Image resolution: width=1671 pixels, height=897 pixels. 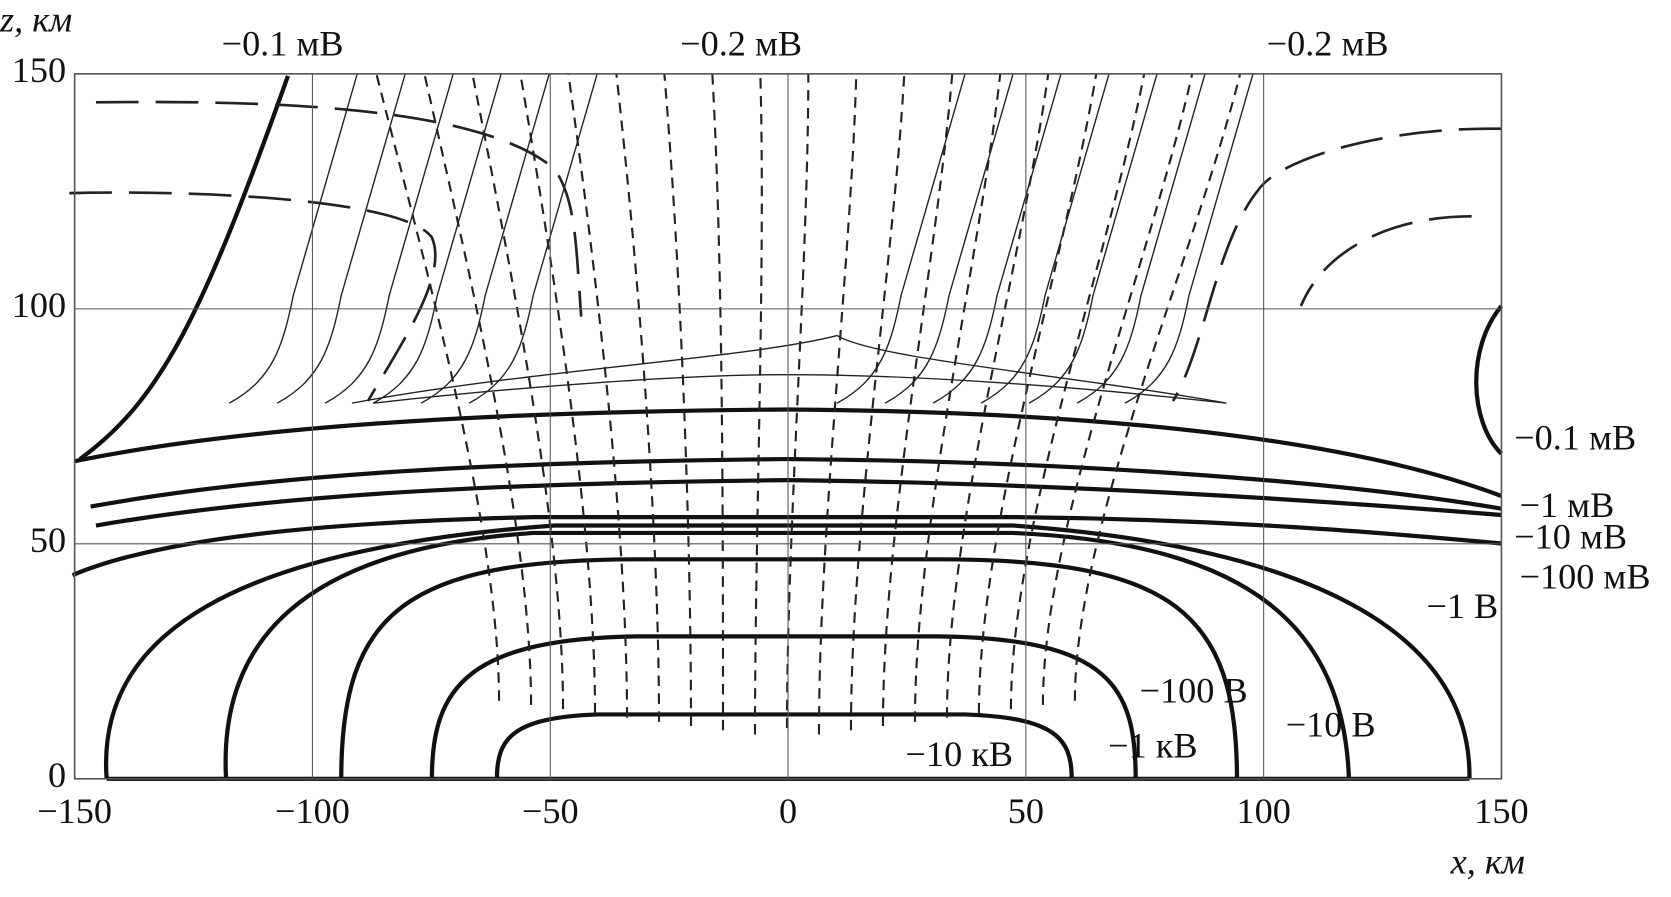 What do you see at coordinates (39, 305) in the screenshot?
I see `y-tick-label: 100` at bounding box center [39, 305].